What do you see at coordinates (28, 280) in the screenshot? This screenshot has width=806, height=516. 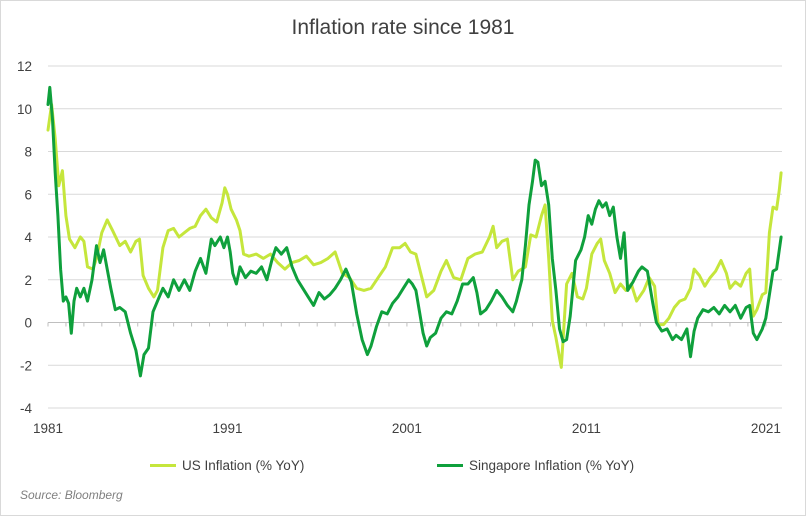 I see `y-tick-label: 2` at bounding box center [28, 280].